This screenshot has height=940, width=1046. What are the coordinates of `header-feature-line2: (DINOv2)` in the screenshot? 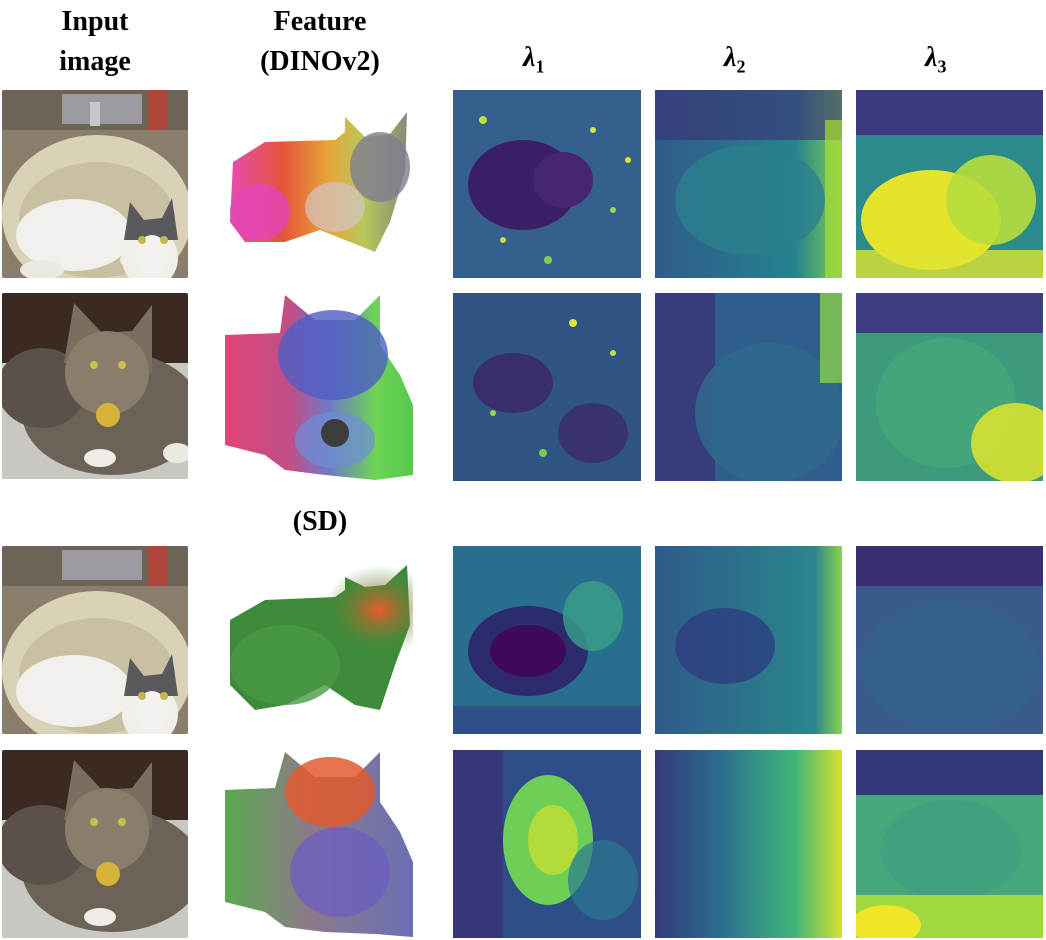 It's located at (320, 61).